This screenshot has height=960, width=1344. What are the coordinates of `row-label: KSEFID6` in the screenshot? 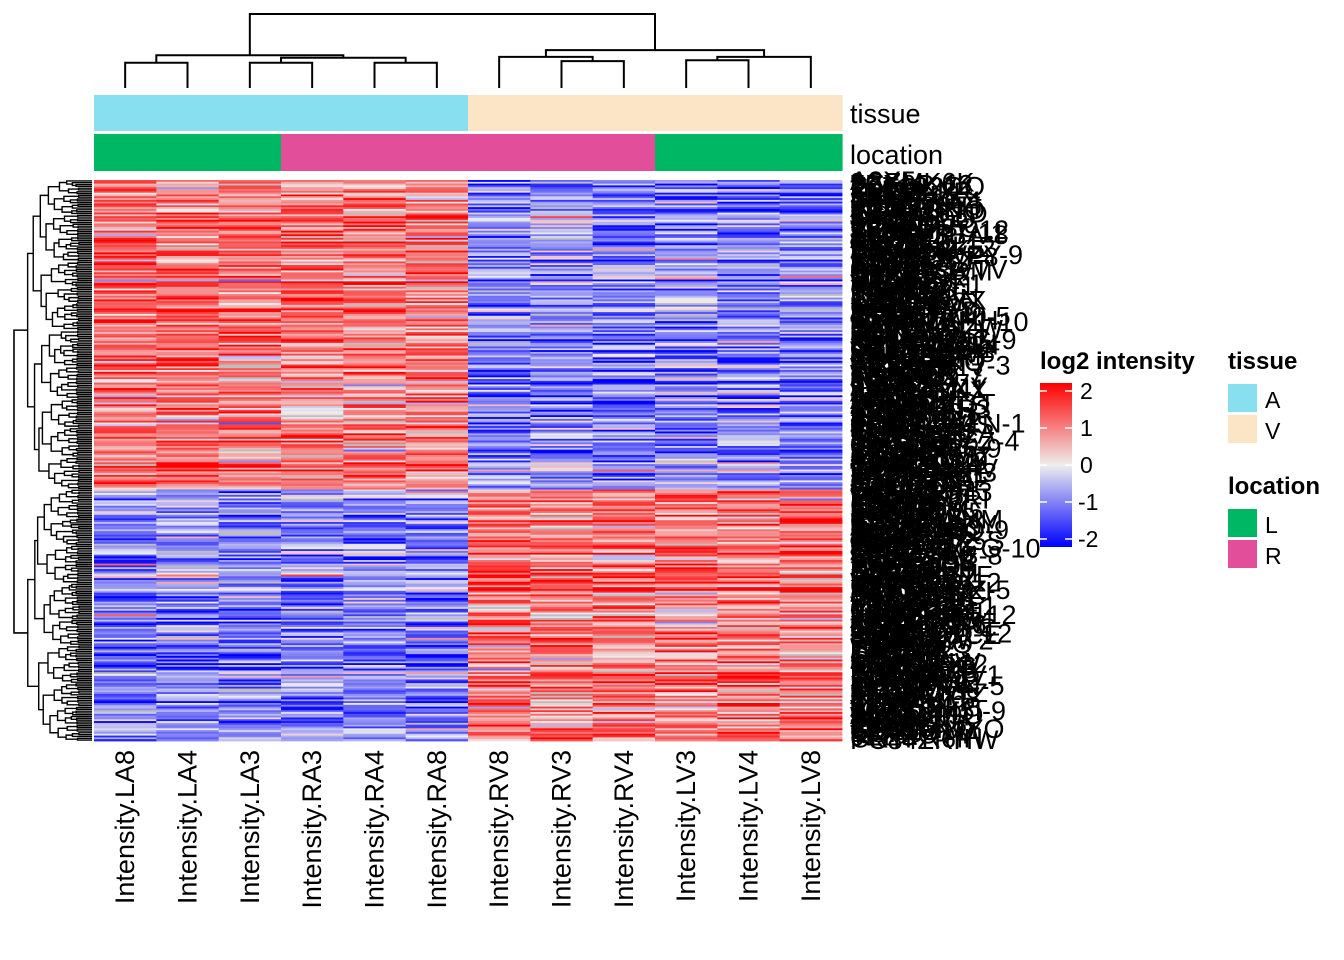 It's located at (906, 503).